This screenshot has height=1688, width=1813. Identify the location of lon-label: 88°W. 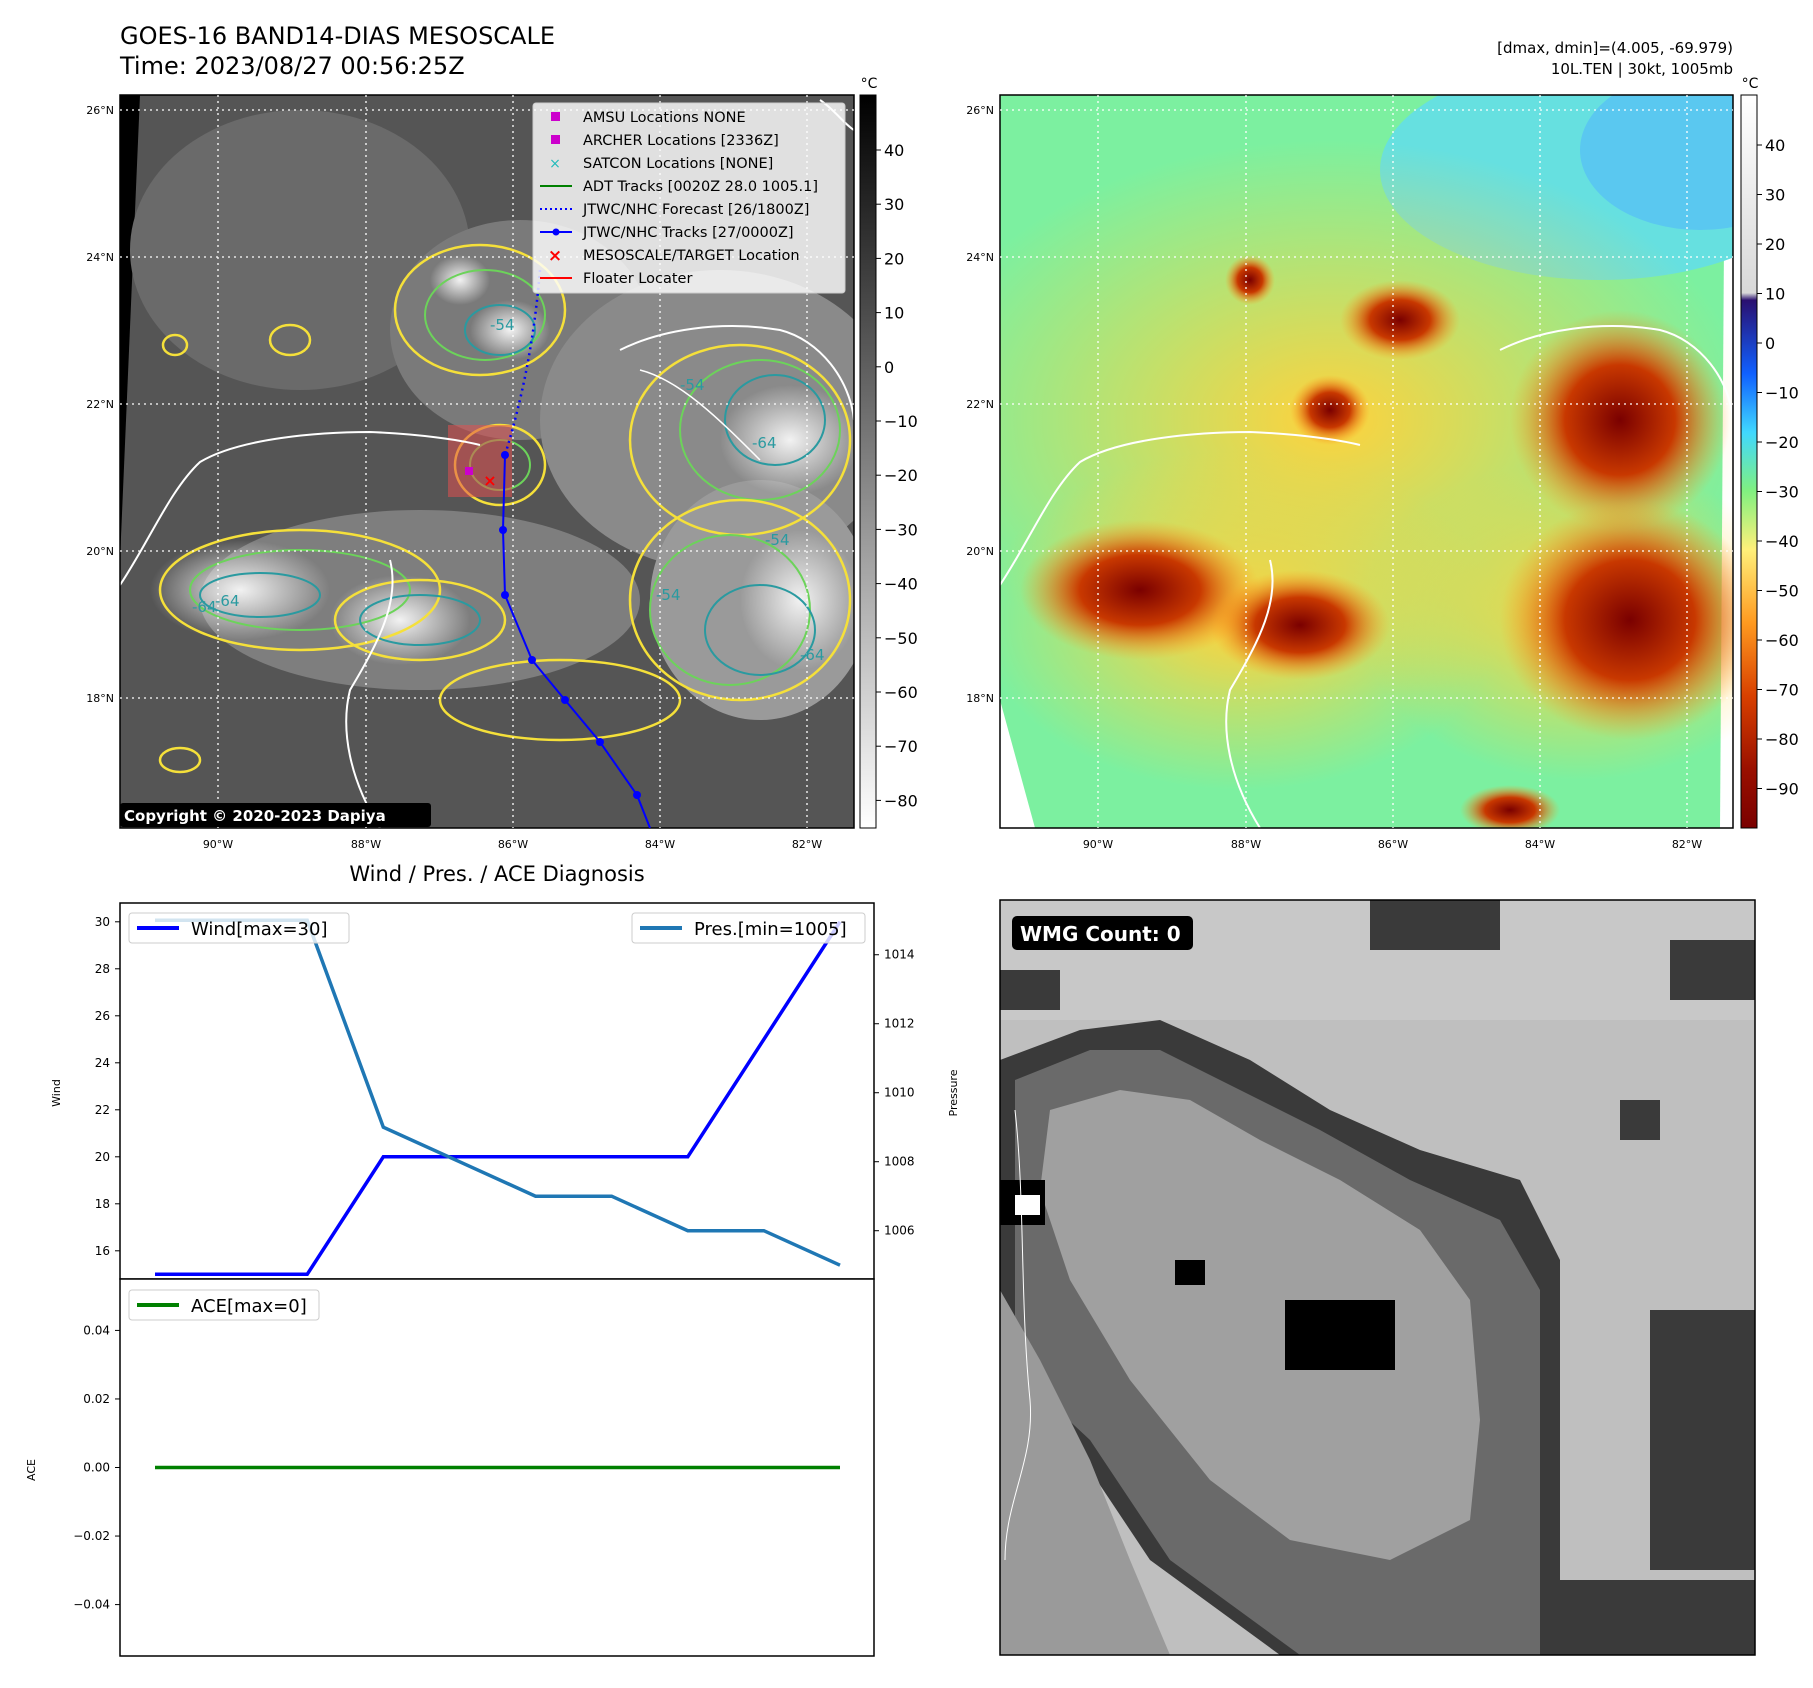
(1246, 844).